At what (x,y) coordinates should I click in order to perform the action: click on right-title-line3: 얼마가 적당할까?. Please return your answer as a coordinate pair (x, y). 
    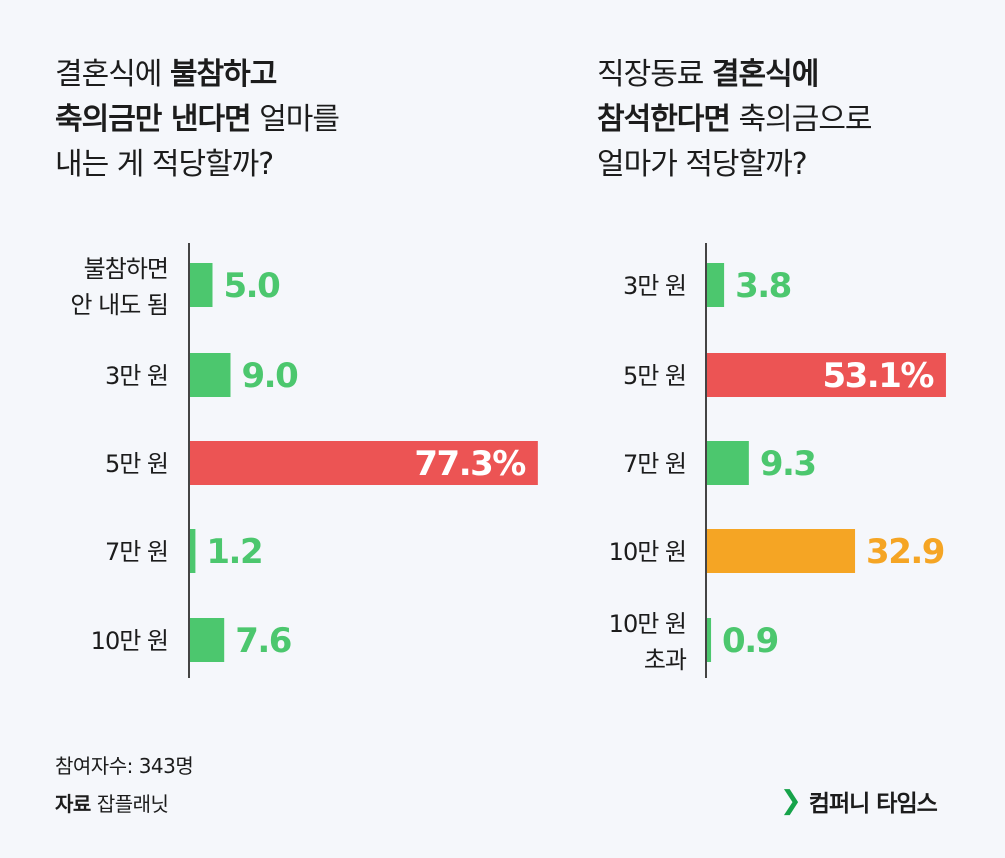
    Looking at the image, I should click on (702, 164).